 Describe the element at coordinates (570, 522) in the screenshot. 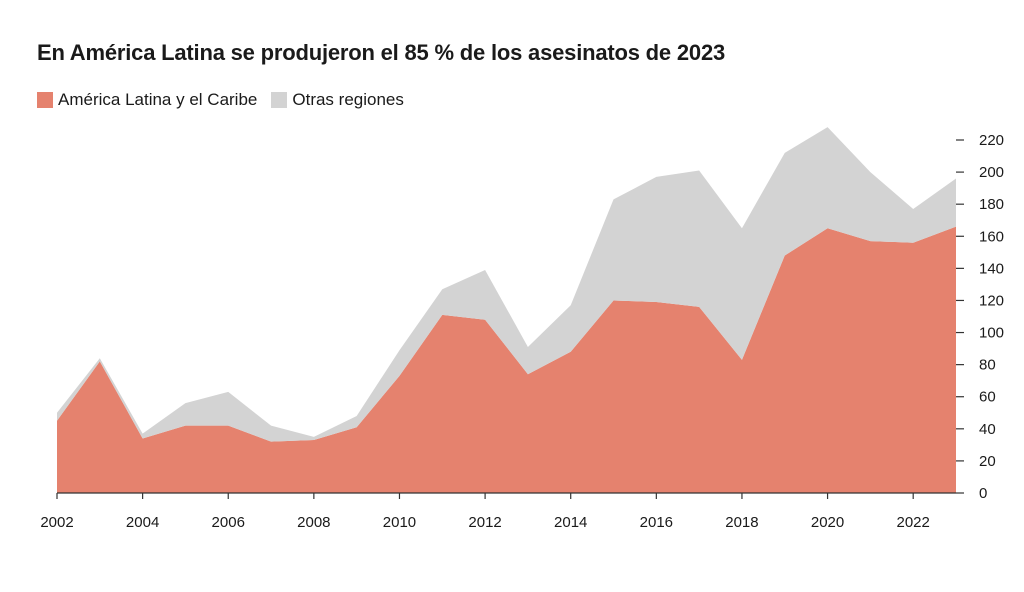

I see `x-tick-label: 2014` at that location.